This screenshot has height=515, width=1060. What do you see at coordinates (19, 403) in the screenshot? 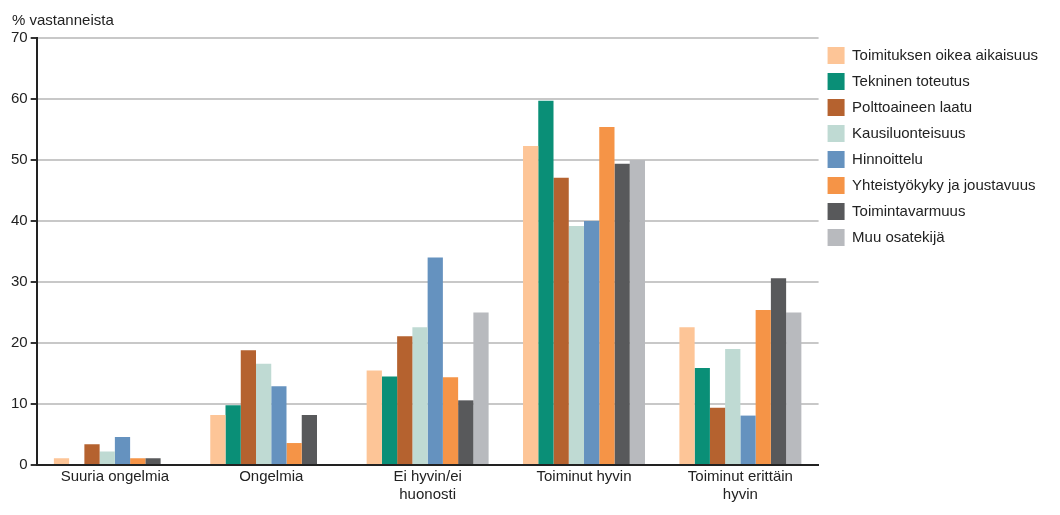
I see `y-tick-label: 10` at bounding box center [19, 403].